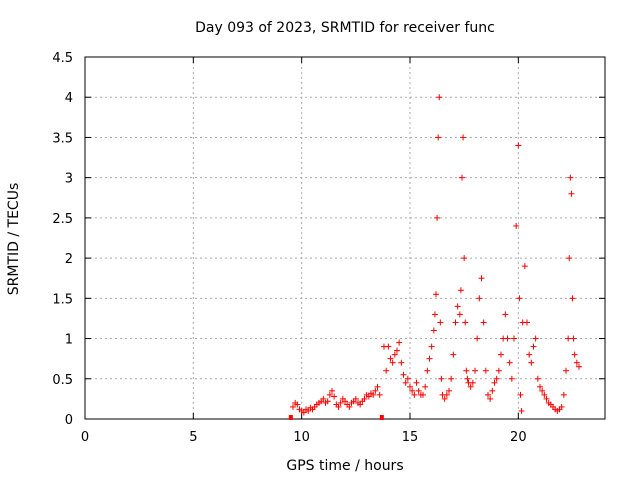  I want to click on x-tick-label: 10, so click(301, 437).